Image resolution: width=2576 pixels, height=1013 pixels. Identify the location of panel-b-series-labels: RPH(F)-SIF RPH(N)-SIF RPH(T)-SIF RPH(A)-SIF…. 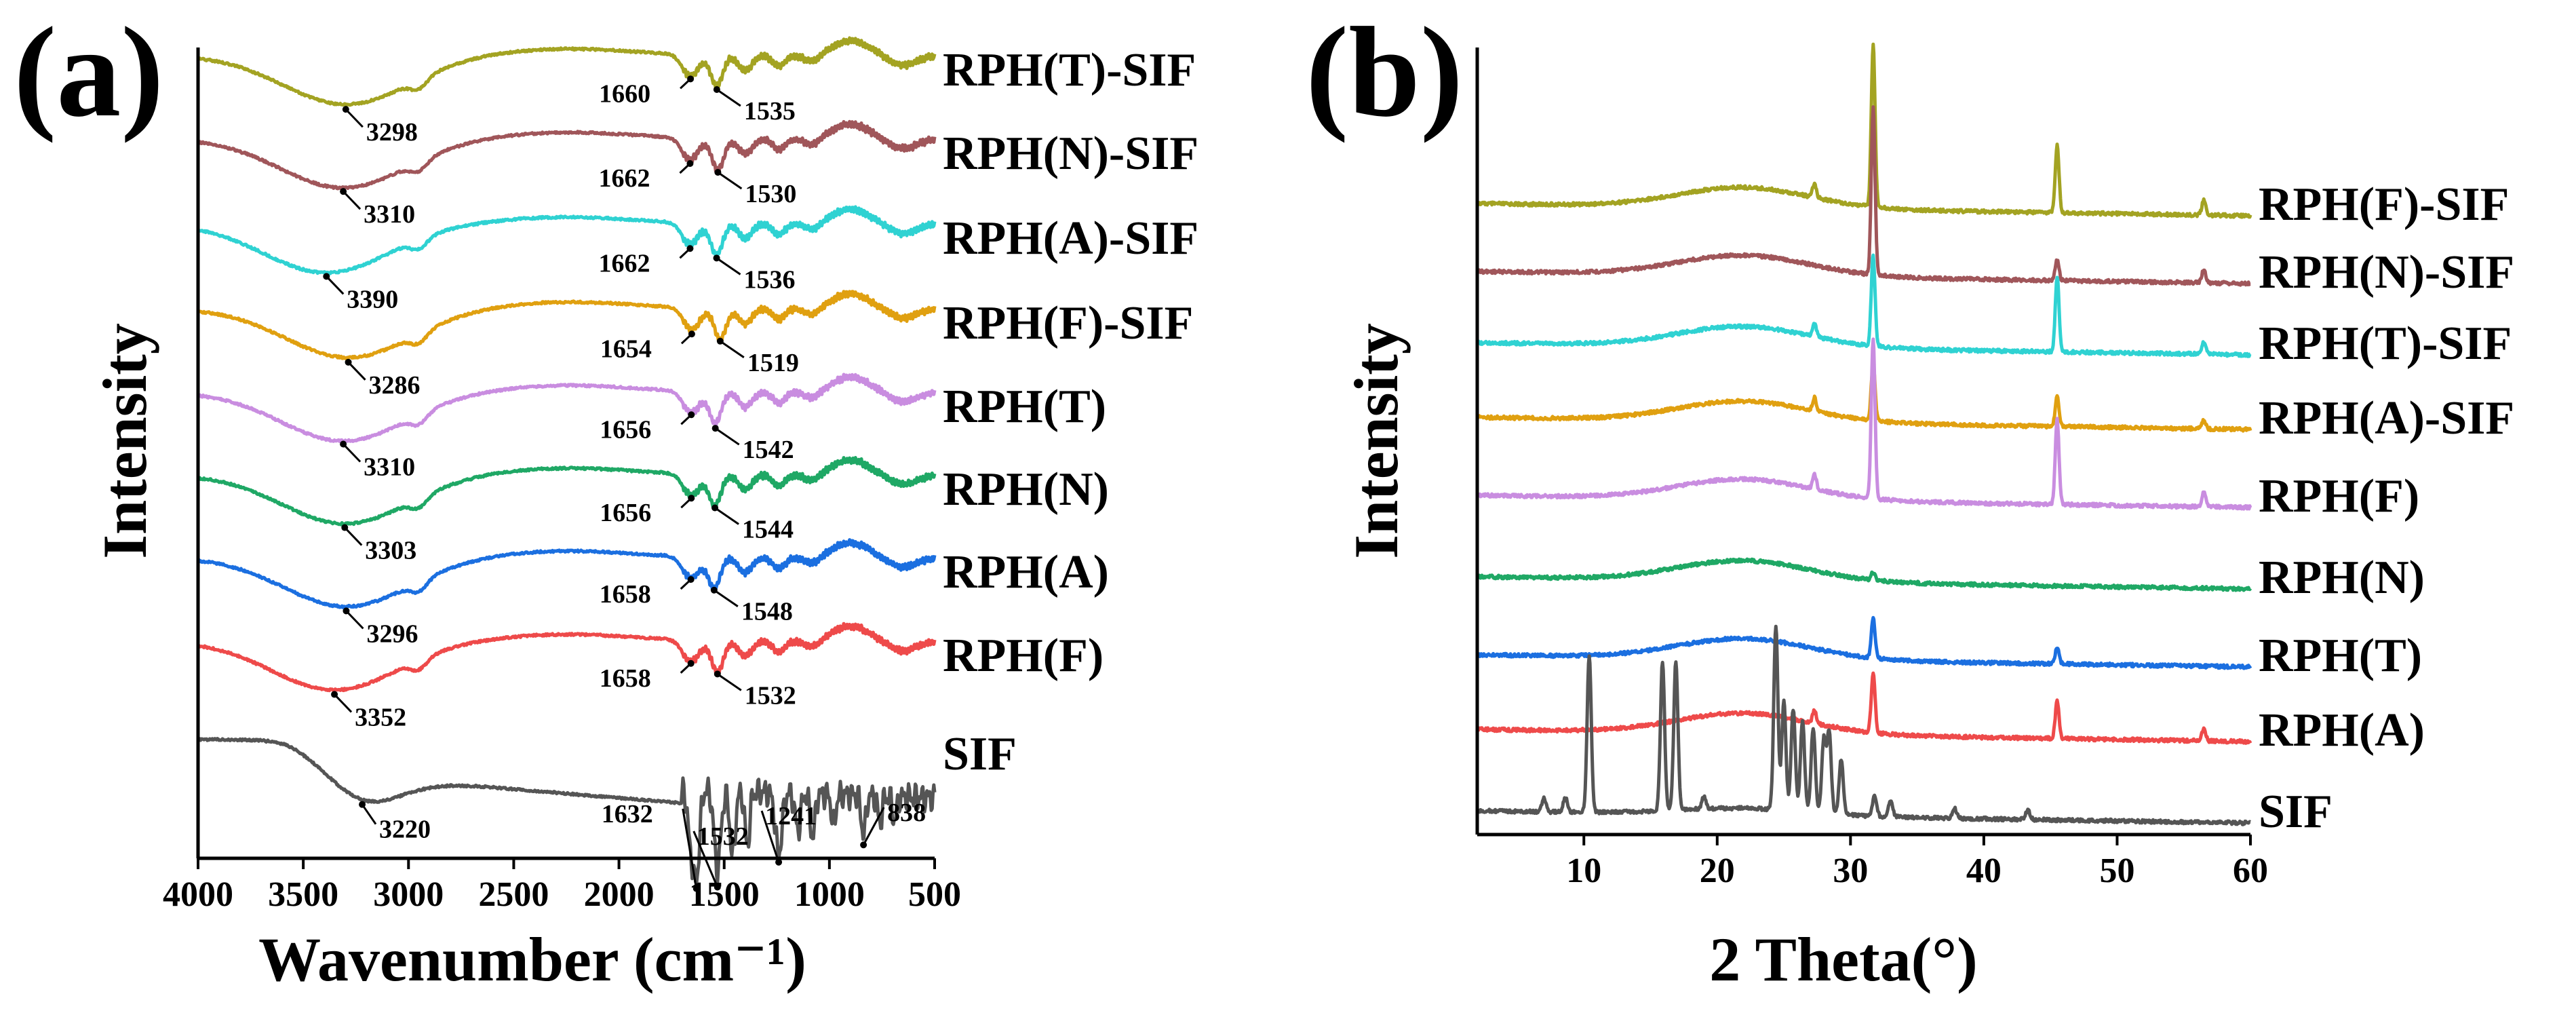
(2386, 508).